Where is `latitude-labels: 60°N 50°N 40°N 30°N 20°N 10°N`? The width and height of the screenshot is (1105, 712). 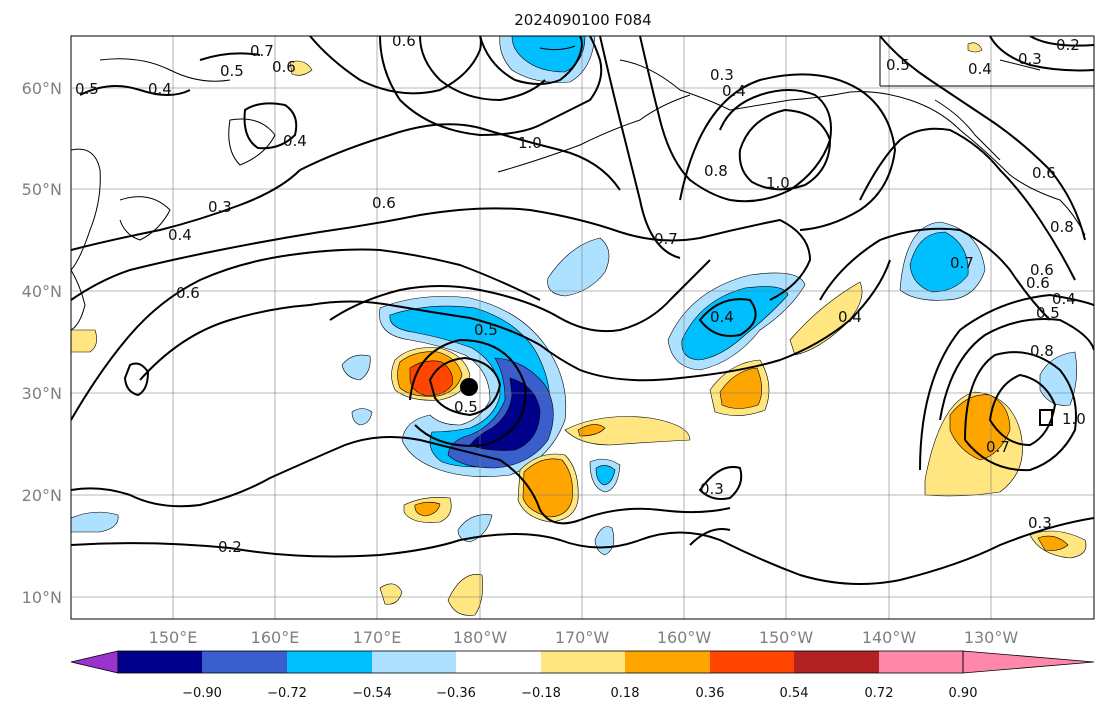
latitude-labels: 60°N 50°N 40°N 30°N 20°N 10°N is located at coordinates (42, 343).